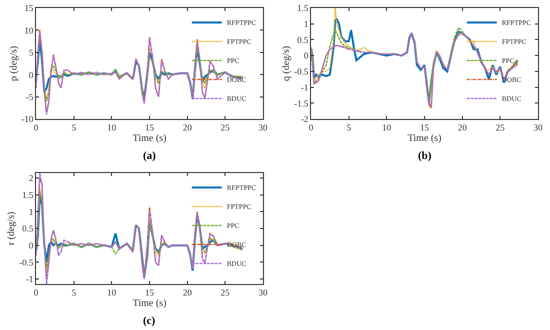 This screenshot has width=550, height=330. I want to click on y-tick-label: -5, so click(30, 97).